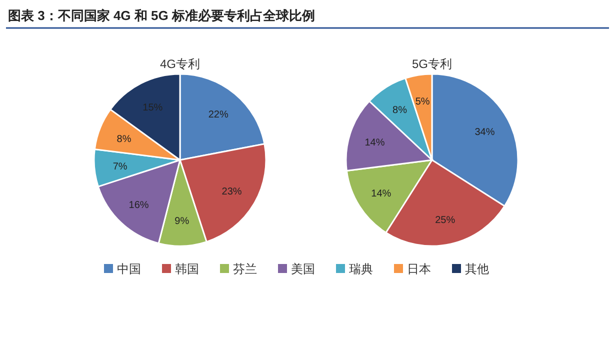 This screenshot has height=339, width=615. Describe the element at coordinates (303, 269) in the screenshot. I see `legend-label: 美国` at that location.